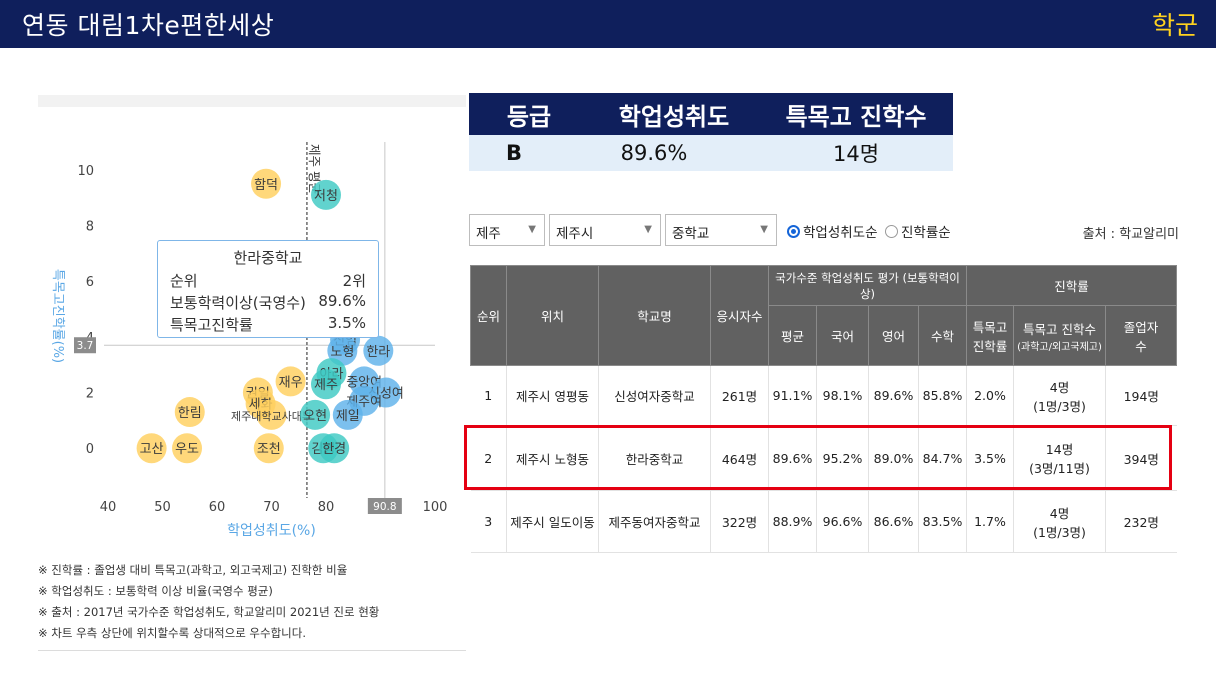  What do you see at coordinates (529, 116) in the screenshot?
I see `grade-header: 등급` at bounding box center [529, 116].